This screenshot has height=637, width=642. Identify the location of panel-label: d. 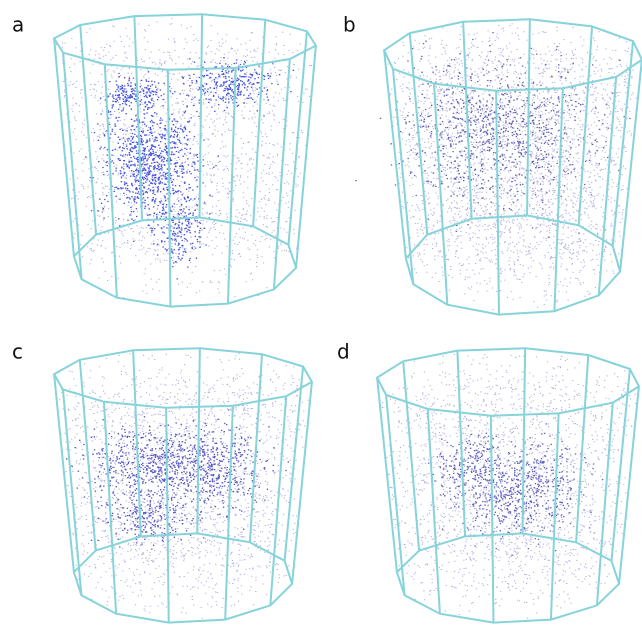
(343, 352).